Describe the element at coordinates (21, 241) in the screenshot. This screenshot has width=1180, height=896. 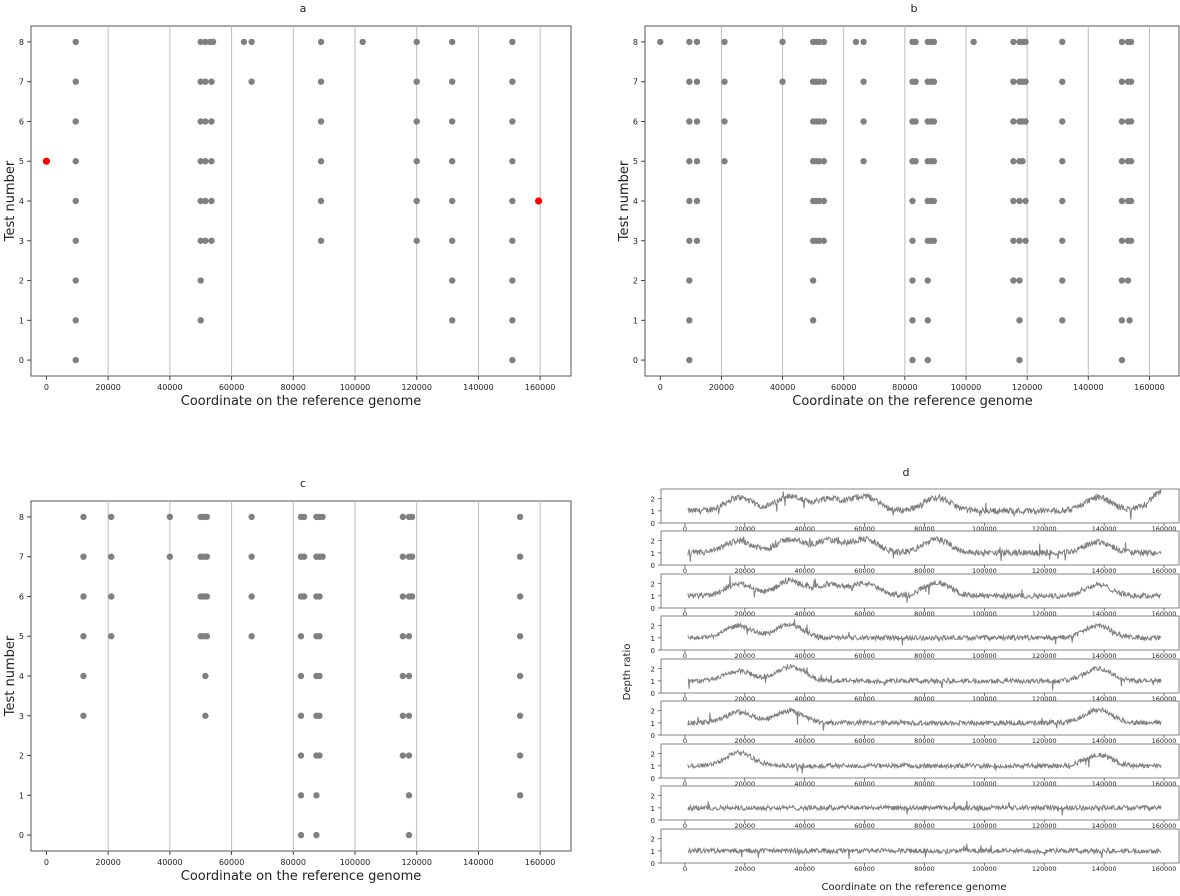
I see `y-tick-label: 3` at that location.